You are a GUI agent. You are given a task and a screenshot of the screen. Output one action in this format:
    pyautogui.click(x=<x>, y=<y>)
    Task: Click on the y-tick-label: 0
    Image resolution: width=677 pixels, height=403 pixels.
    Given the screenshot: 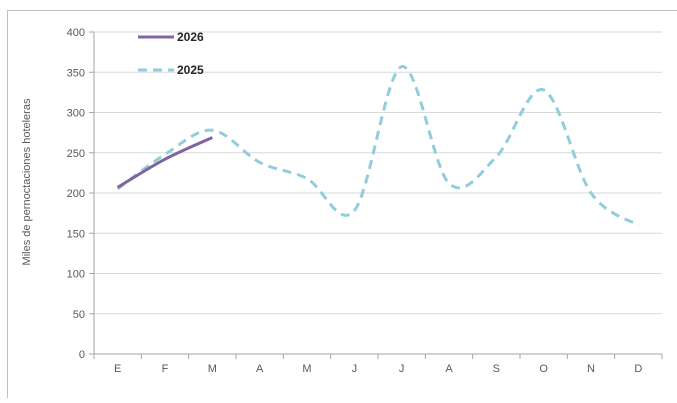 What is the action you would take?
    pyautogui.click(x=82, y=355)
    